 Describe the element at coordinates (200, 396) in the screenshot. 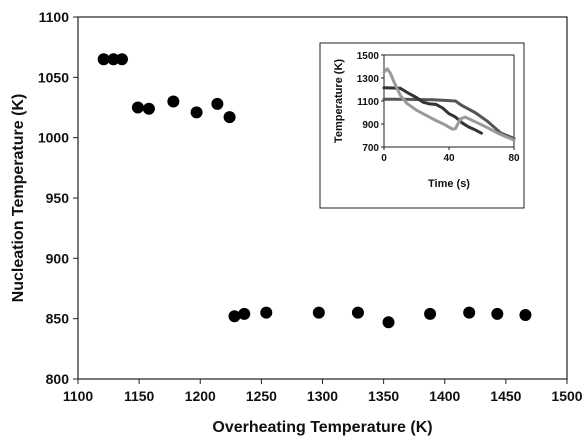

I see `x-tick-label: 1200` at that location.